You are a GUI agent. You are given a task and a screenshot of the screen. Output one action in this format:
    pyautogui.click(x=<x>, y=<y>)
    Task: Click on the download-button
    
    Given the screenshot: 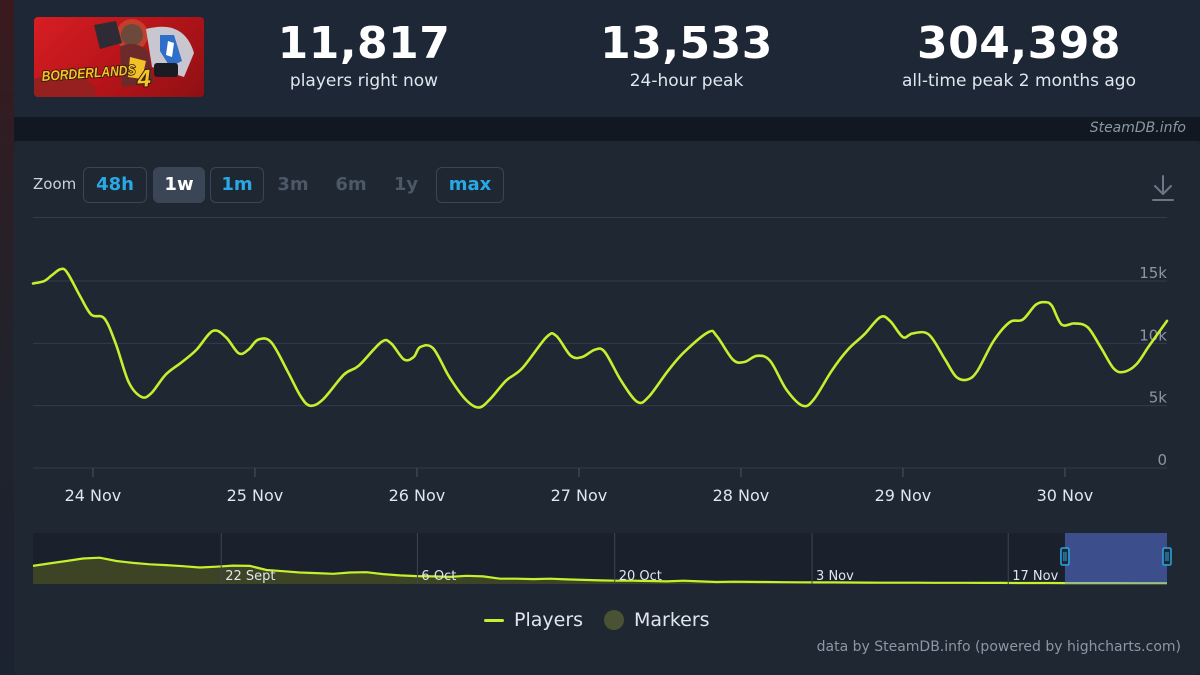 What is the action you would take?
    pyautogui.click(x=1163, y=188)
    